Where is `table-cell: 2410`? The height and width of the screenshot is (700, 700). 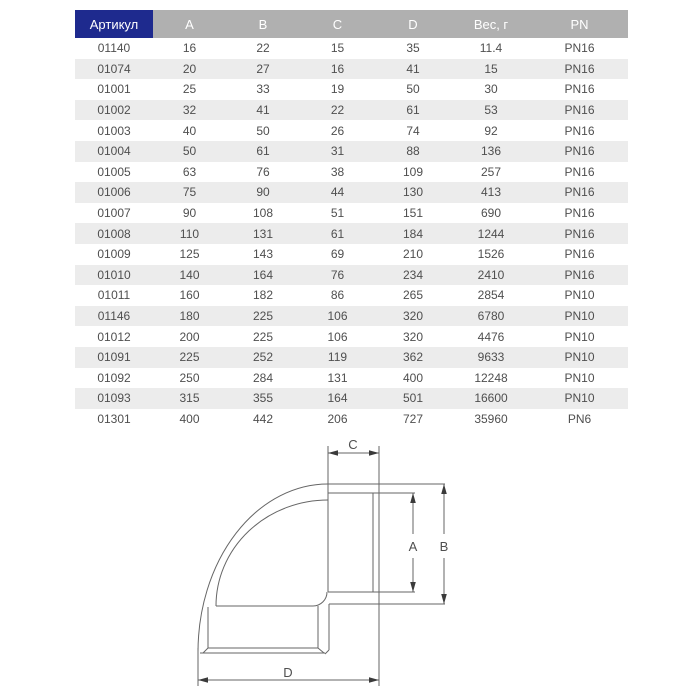 table-cell: 2410 is located at coordinates (491, 274).